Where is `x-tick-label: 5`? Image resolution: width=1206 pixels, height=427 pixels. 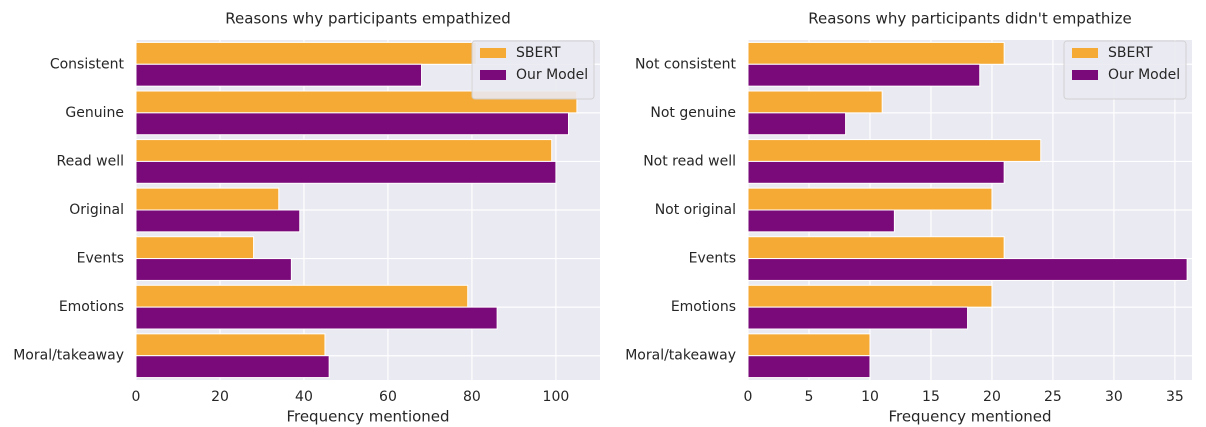
x-tick-label: 5 is located at coordinates (809, 397).